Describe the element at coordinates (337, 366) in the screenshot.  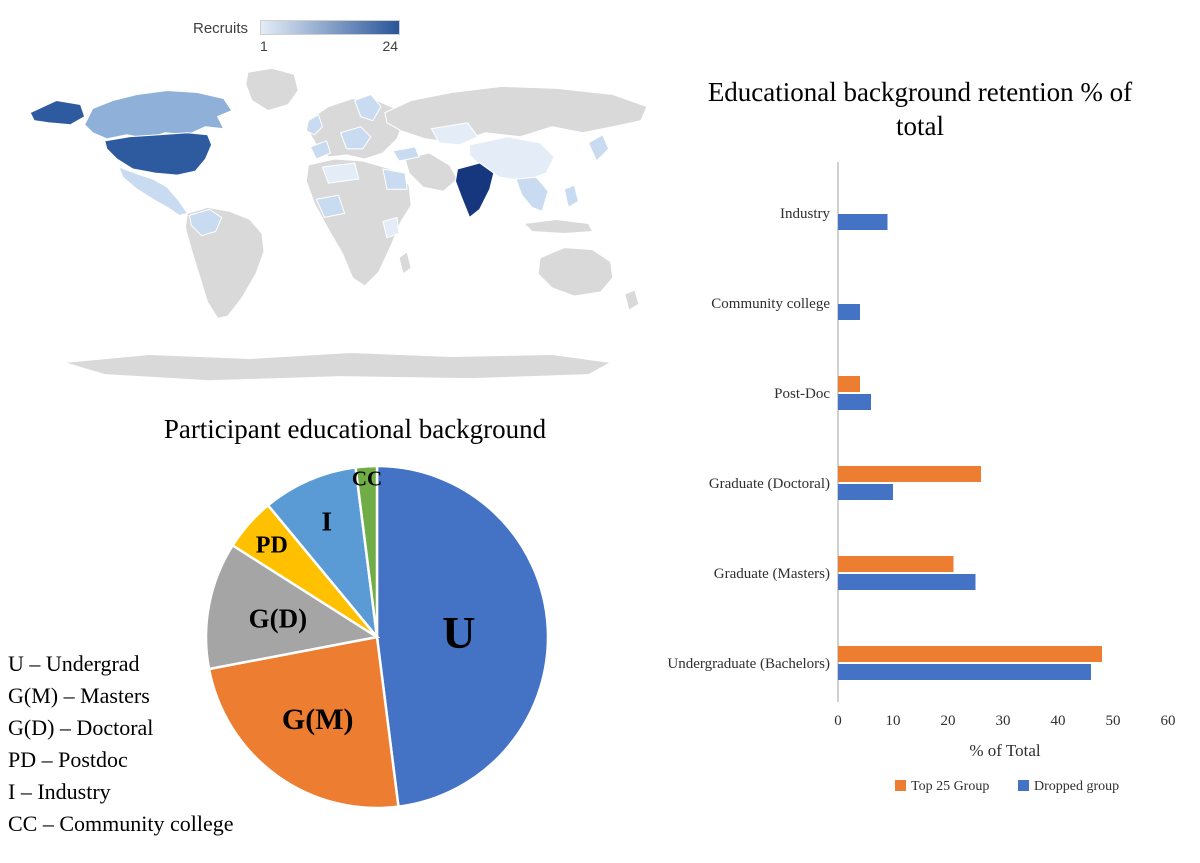
I see `region-antarctica` at that location.